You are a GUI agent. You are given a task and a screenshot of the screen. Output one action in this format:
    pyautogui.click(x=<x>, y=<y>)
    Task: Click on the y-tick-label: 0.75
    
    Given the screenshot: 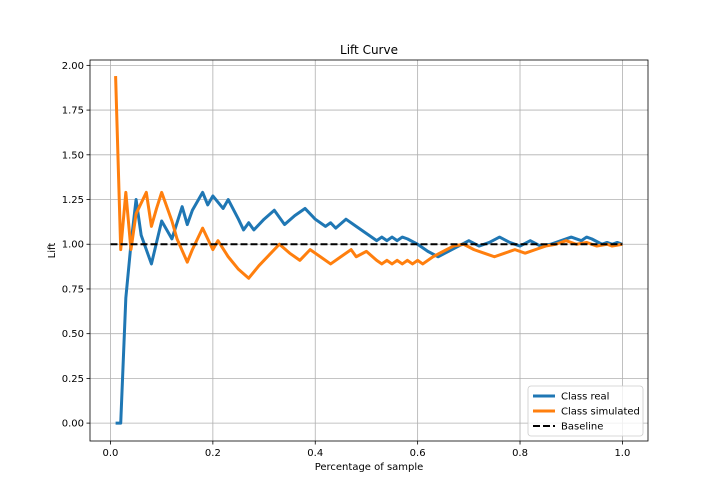 What is the action you would take?
    pyautogui.click(x=73, y=289)
    